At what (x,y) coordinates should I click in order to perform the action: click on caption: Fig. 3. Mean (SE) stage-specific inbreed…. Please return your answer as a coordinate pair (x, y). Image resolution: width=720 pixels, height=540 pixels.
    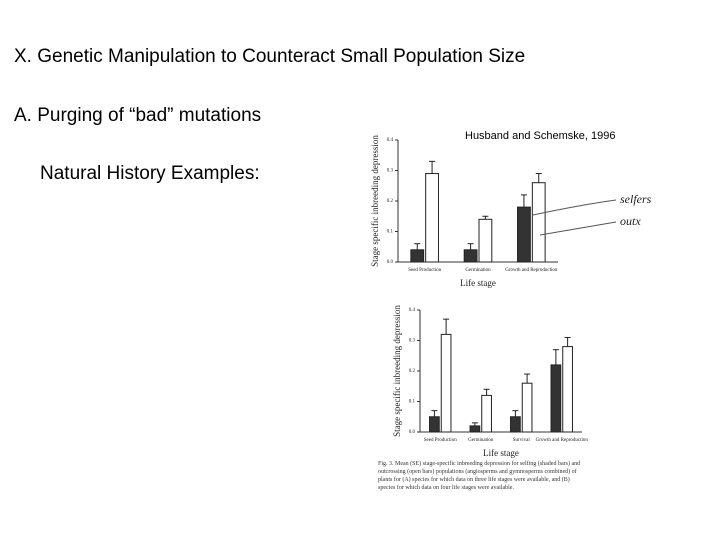
    Looking at the image, I should click on (479, 476).